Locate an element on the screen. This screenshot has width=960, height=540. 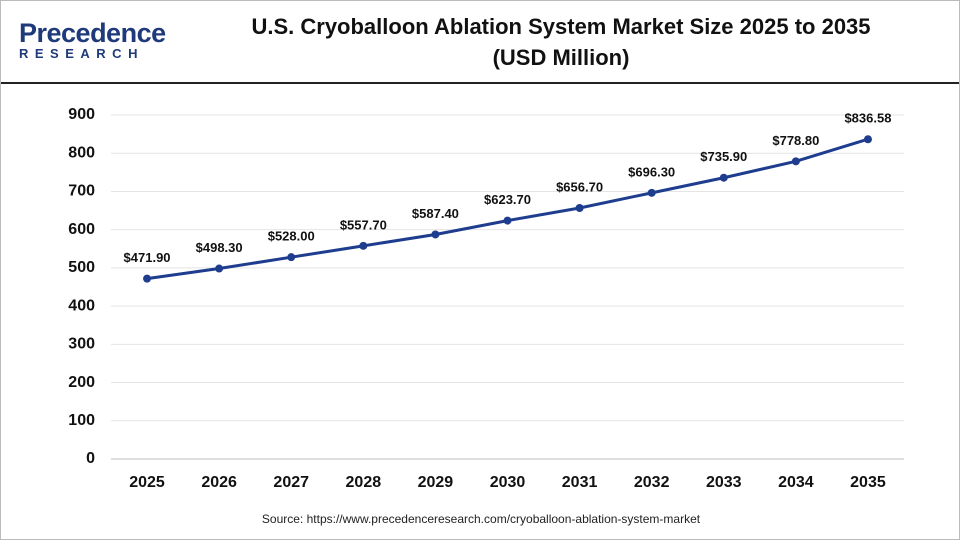
x-tick-label: 2034 is located at coordinates (796, 482).